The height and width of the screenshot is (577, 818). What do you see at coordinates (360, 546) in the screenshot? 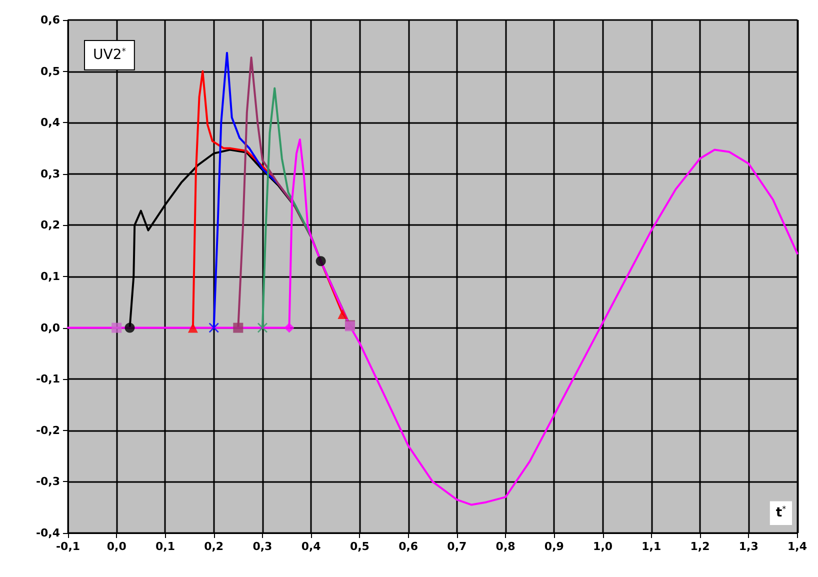
I see `x-tick-label: 0,5` at bounding box center [360, 546].